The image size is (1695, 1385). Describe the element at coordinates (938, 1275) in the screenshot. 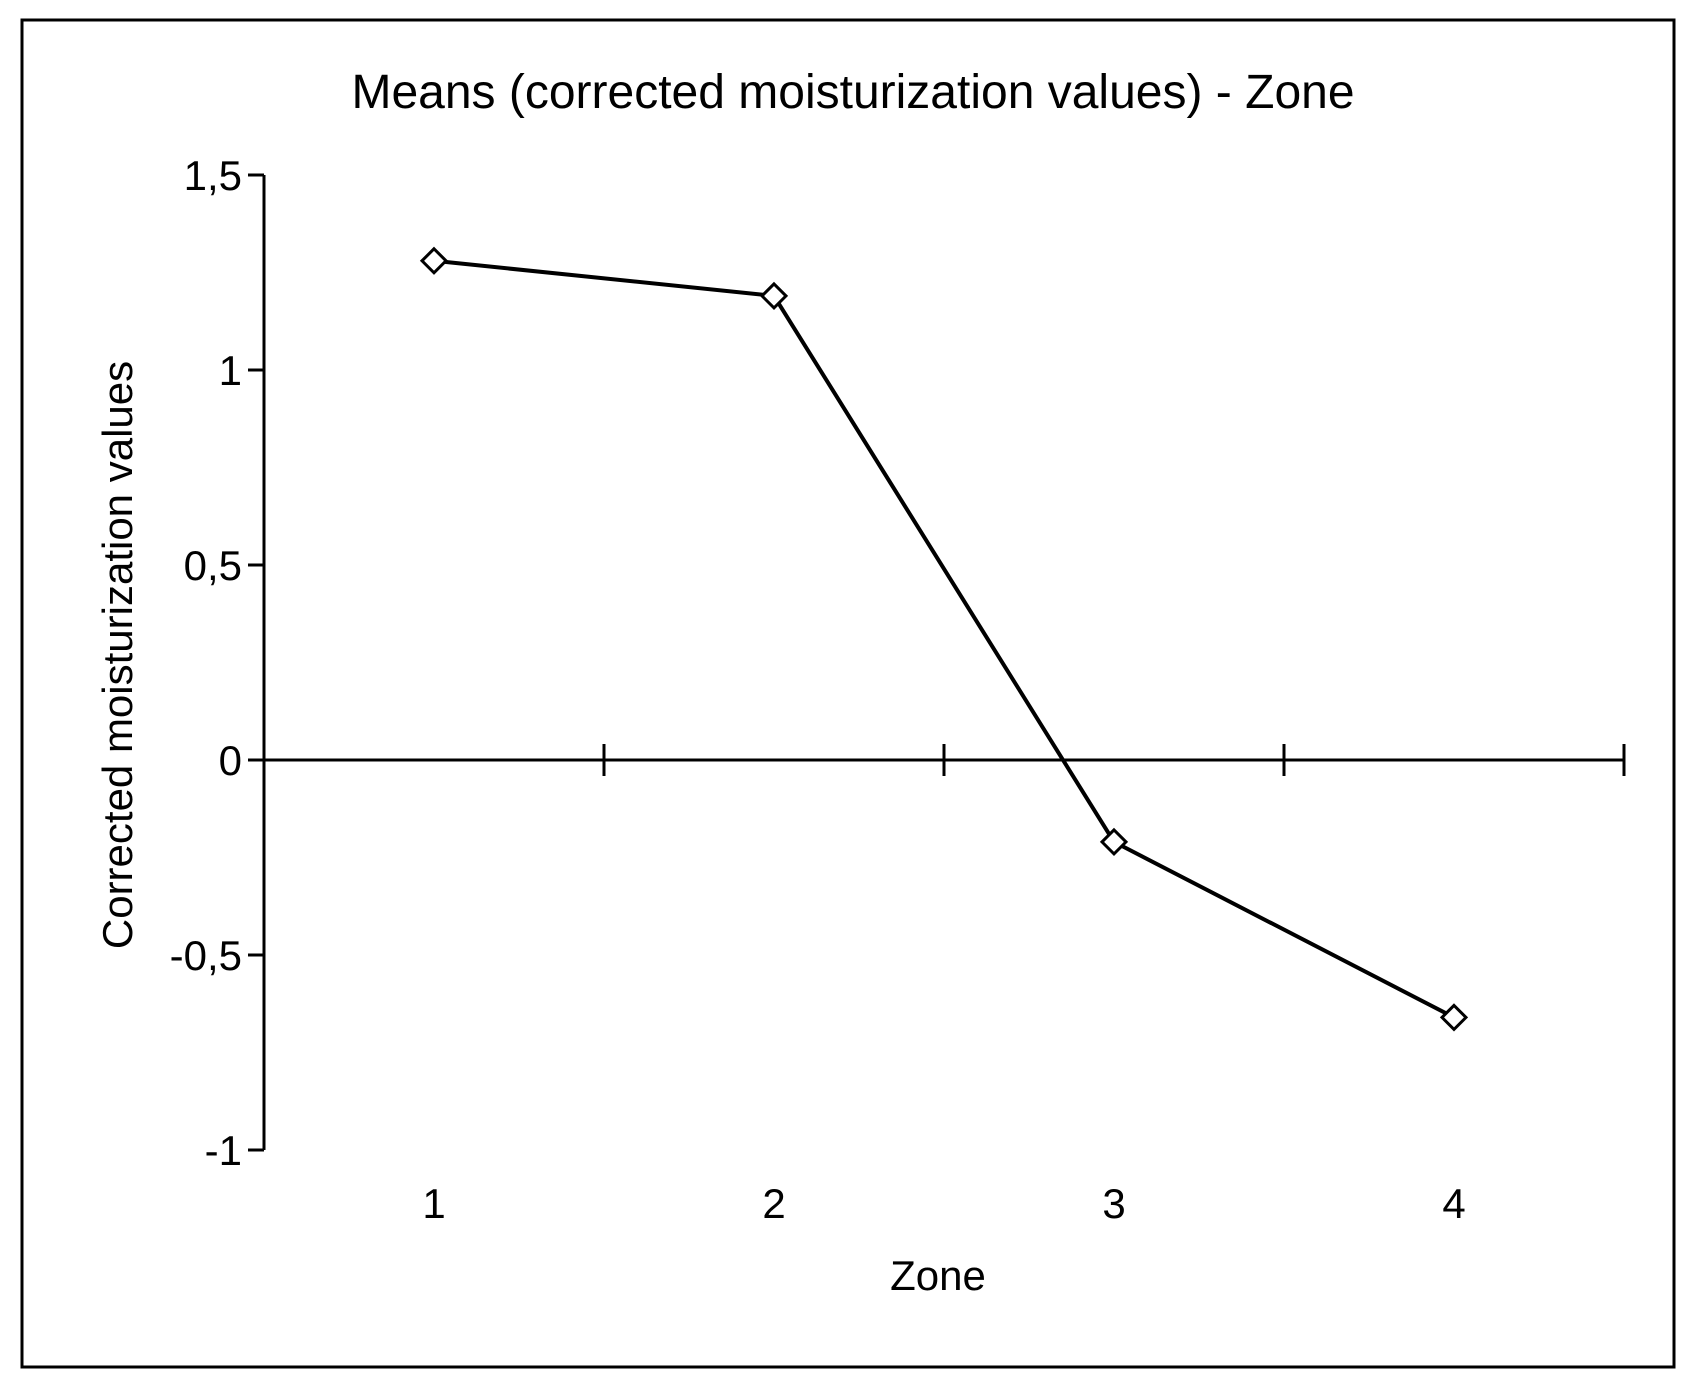

I see `x-axis-label: Zone` at that location.